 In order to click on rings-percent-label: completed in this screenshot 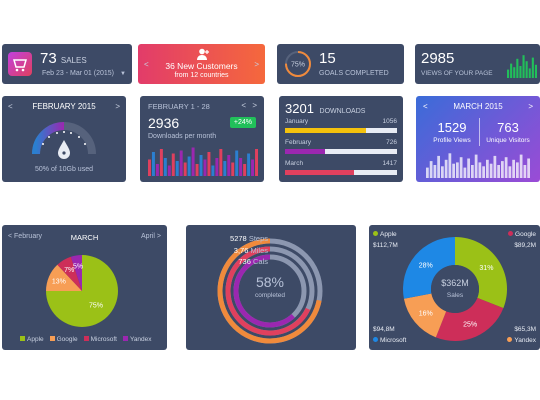, I will do `click(270, 295)`.